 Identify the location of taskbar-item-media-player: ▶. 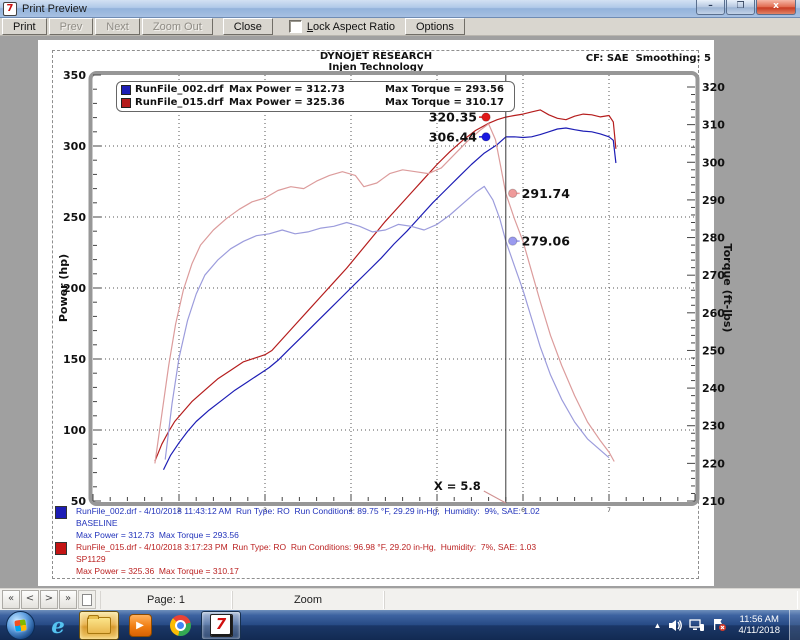
(140, 625).